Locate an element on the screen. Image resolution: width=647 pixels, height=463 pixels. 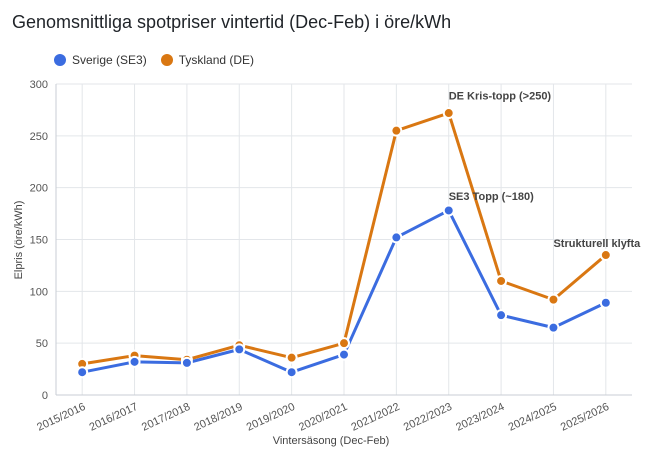
legend-label-se3: Sverige (SE3) is located at coordinates (109, 60).